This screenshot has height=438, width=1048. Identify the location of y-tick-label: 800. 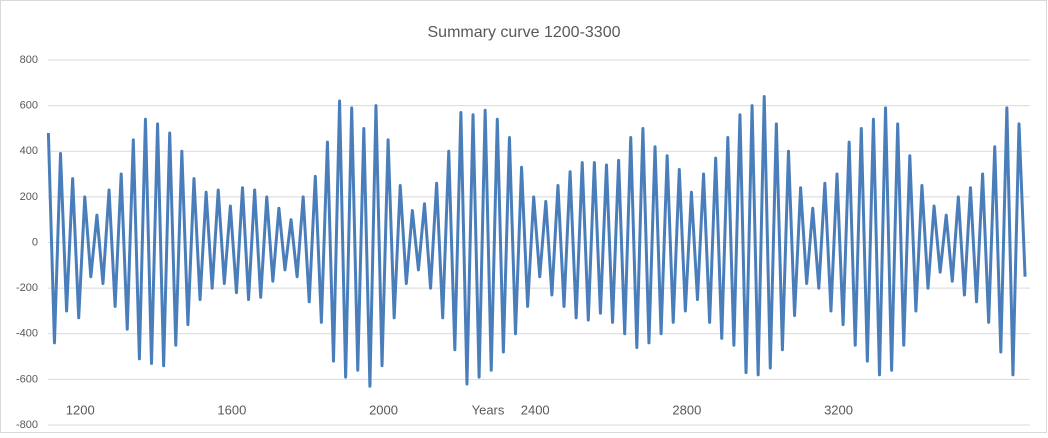
(29, 60).